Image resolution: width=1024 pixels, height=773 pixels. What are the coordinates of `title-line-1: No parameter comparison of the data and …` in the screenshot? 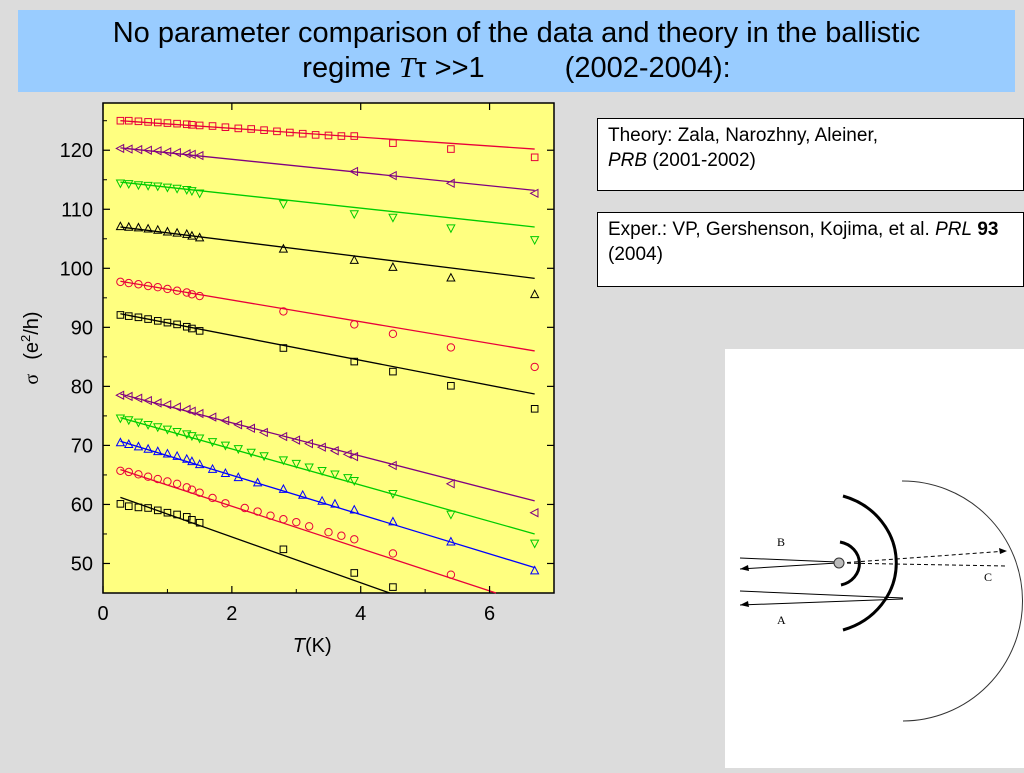 It's located at (516, 33).